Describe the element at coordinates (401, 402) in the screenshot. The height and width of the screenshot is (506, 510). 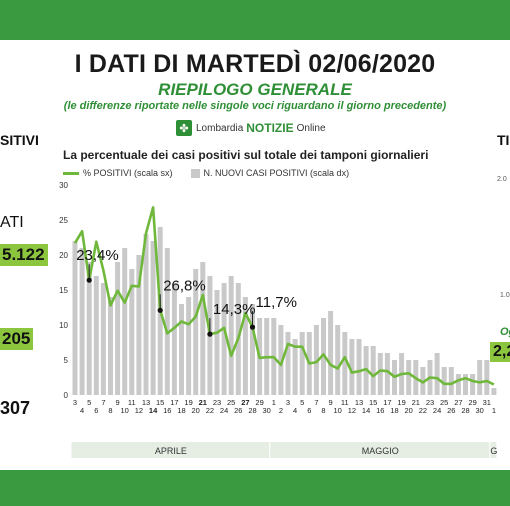
I see `x-tick-label: 19` at that location.